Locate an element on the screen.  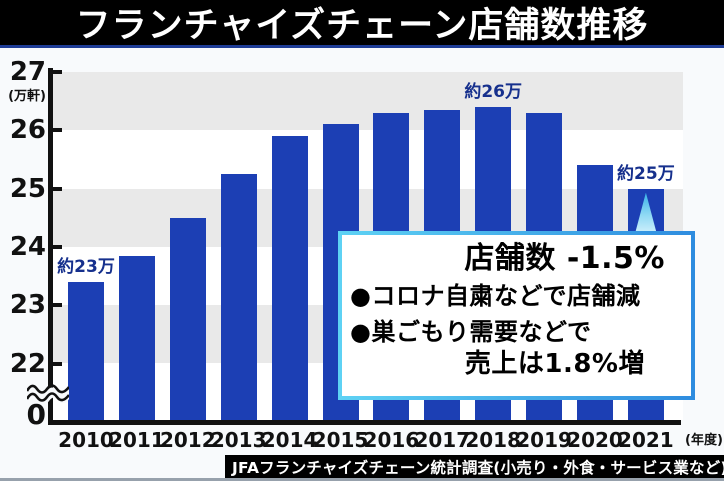
bar-2010 is located at coordinates (86, 350).